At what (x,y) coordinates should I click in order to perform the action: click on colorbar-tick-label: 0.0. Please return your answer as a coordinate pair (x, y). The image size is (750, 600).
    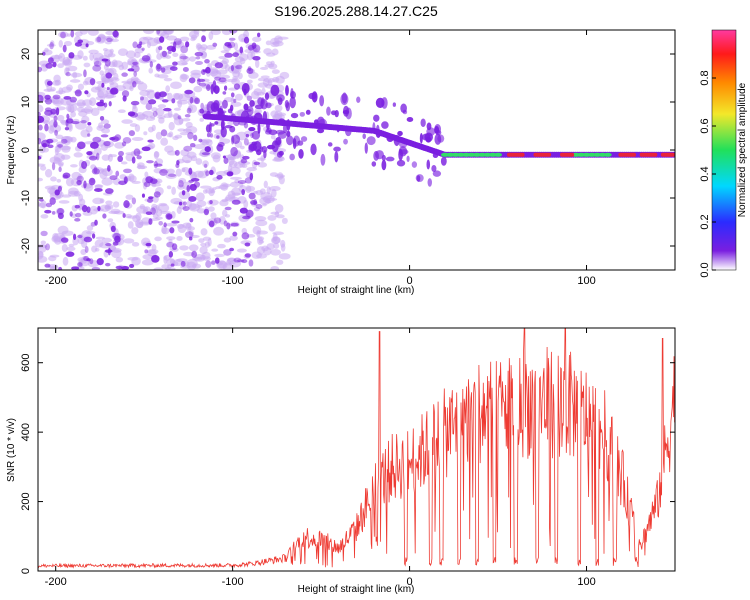
    Looking at the image, I should click on (705, 269).